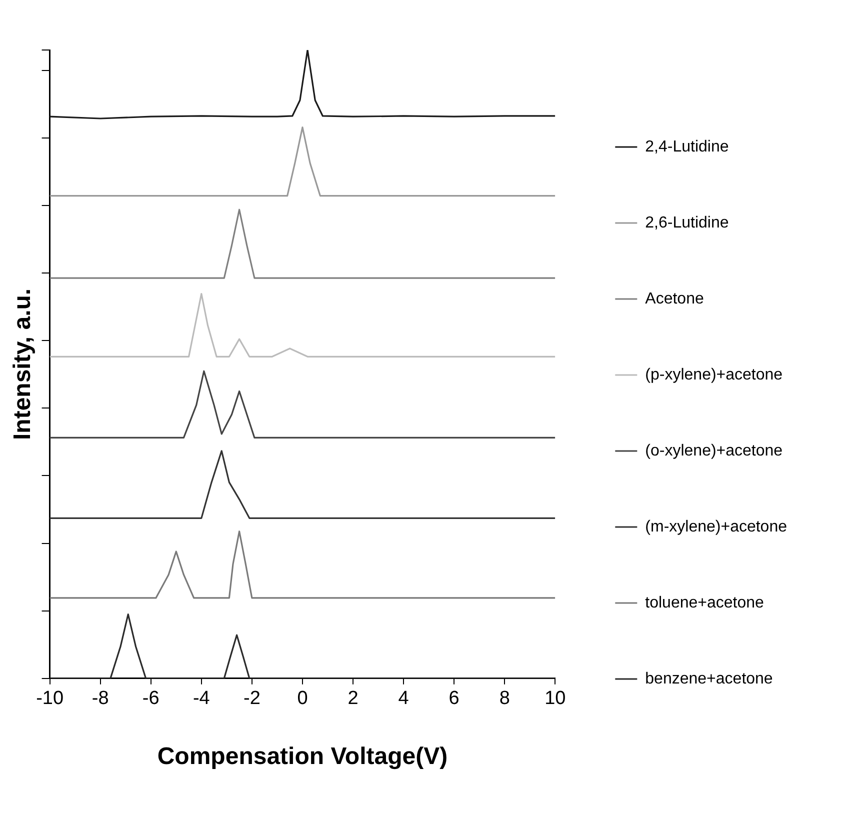 The width and height of the screenshot is (842, 816). Describe the element at coordinates (687, 223) in the screenshot. I see `legend-label: 2,6-Lutidine` at that location.